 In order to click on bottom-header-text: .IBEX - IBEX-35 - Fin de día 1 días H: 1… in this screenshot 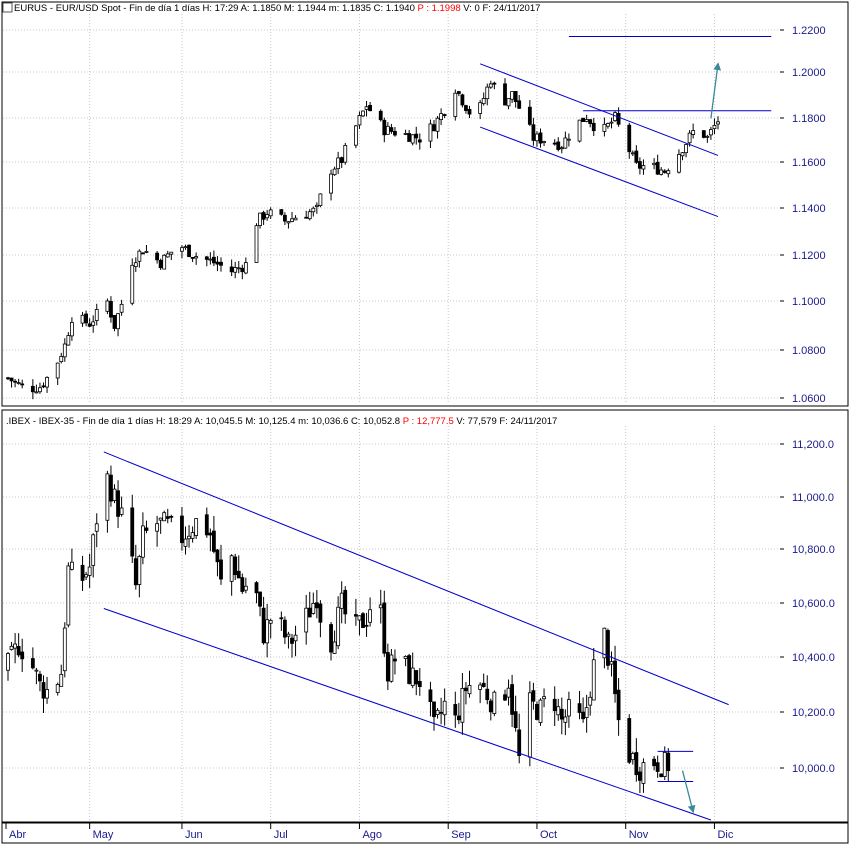, I will do `click(281, 421)`.